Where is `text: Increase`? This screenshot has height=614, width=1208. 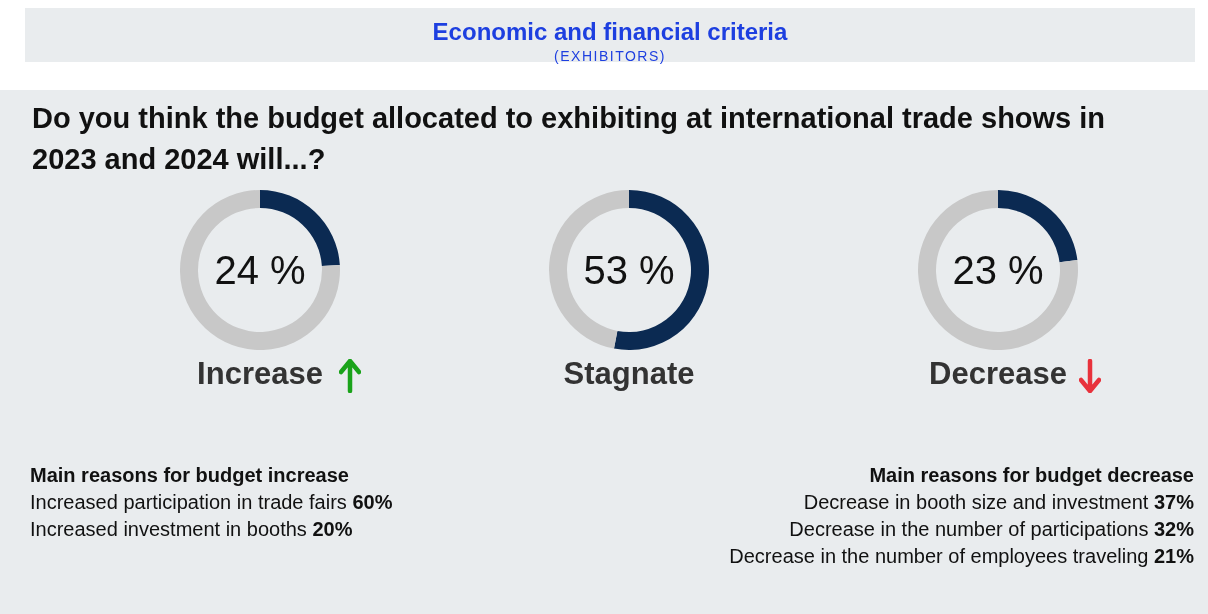 text: Increase is located at coordinates (260, 373).